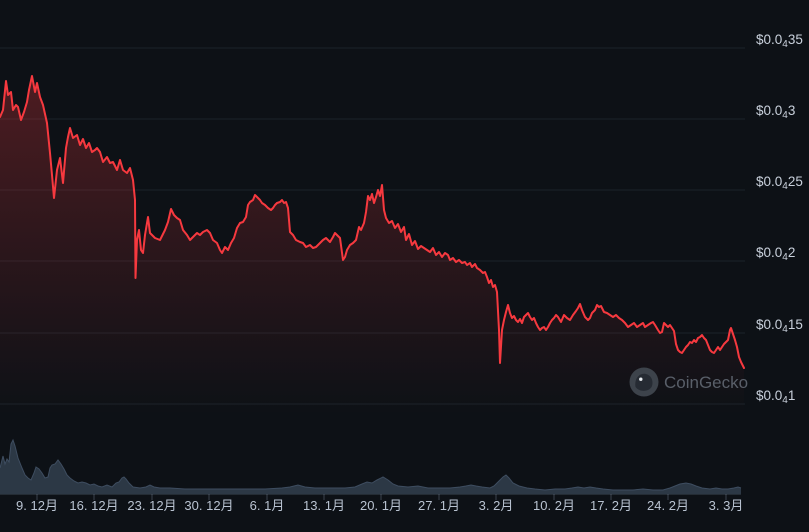 The width and height of the screenshot is (809, 532). What do you see at coordinates (668, 505) in the screenshot?
I see `x-axis-label: 24. 2月` at bounding box center [668, 505].